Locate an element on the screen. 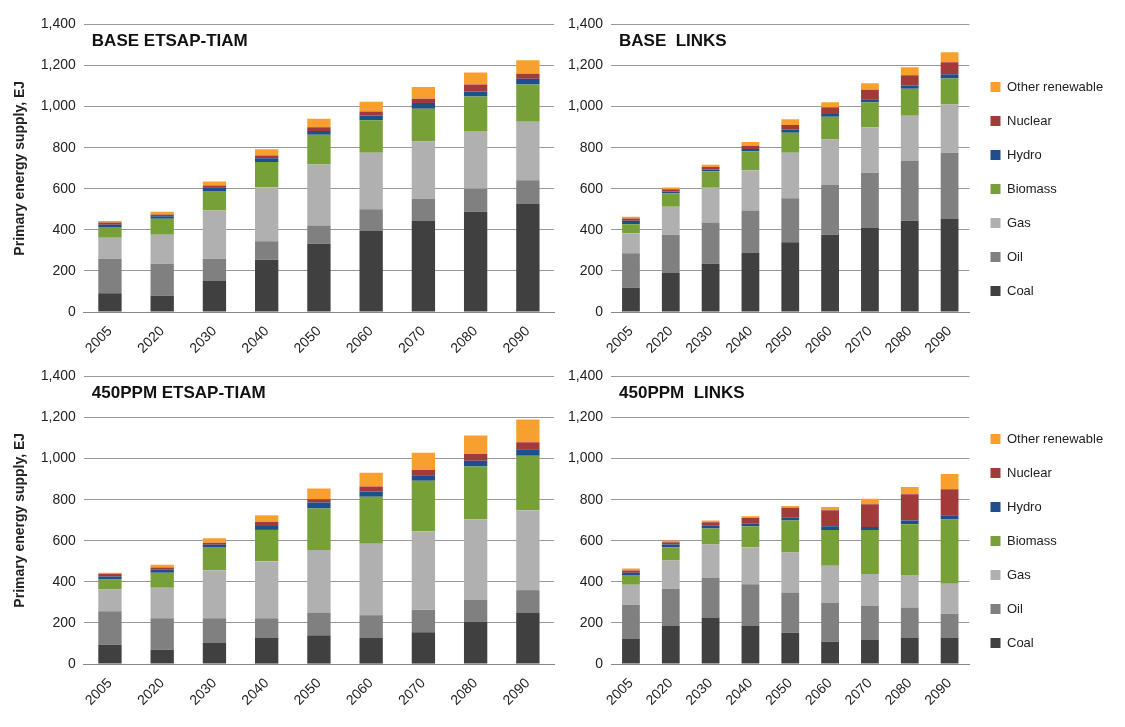  y-tick-label: 800 is located at coordinates (64, 146).